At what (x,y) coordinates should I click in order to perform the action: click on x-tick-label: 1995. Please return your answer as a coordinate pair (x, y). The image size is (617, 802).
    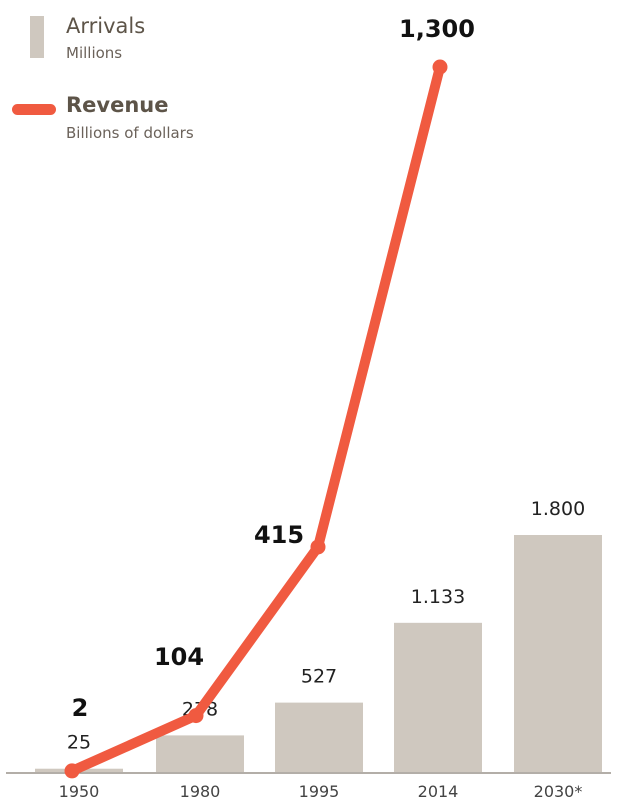
    Looking at the image, I should click on (319, 791).